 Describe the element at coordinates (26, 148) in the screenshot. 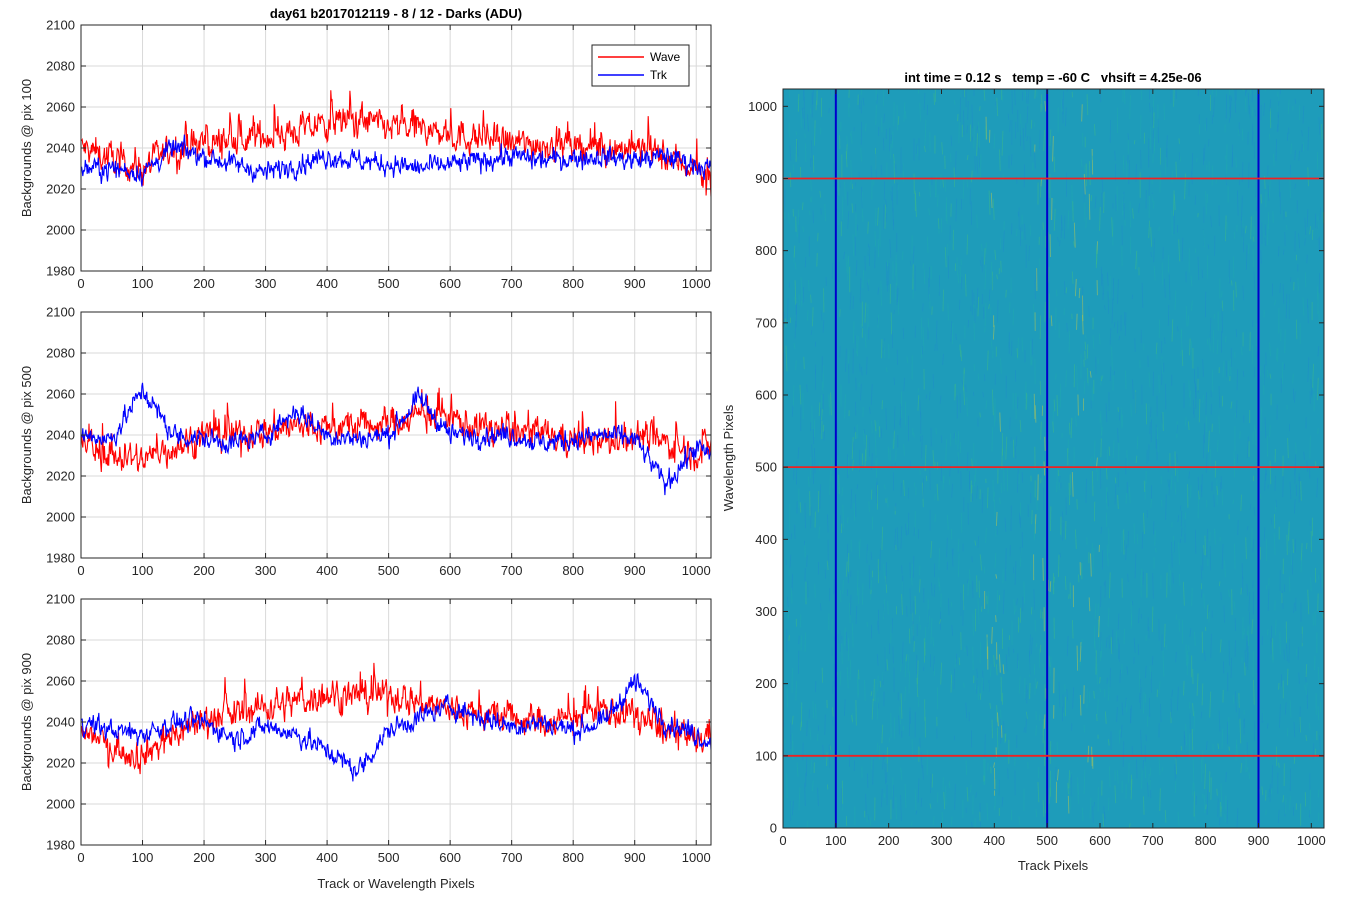

I see `y-axis-label: Backgrounds @ pix 100` at that location.